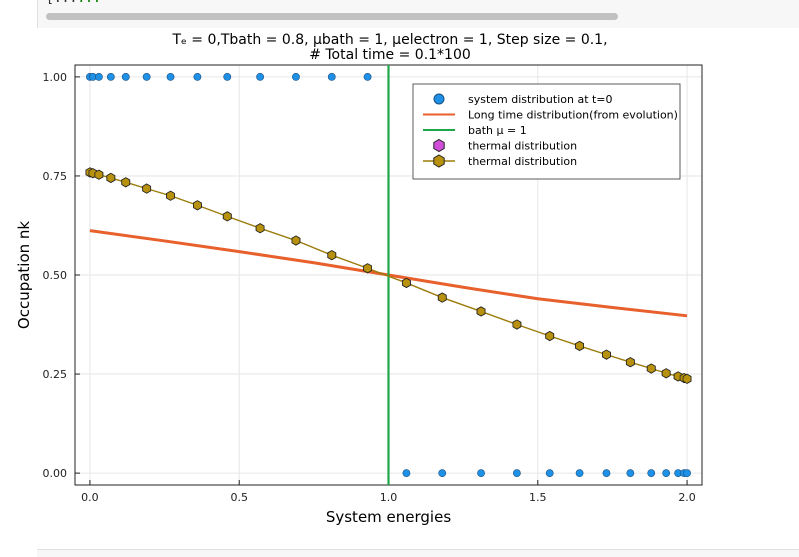 This screenshot has height=557, width=799. What do you see at coordinates (55, 77) in the screenshot?
I see `y-tick-label-4: 1.00` at bounding box center [55, 77].